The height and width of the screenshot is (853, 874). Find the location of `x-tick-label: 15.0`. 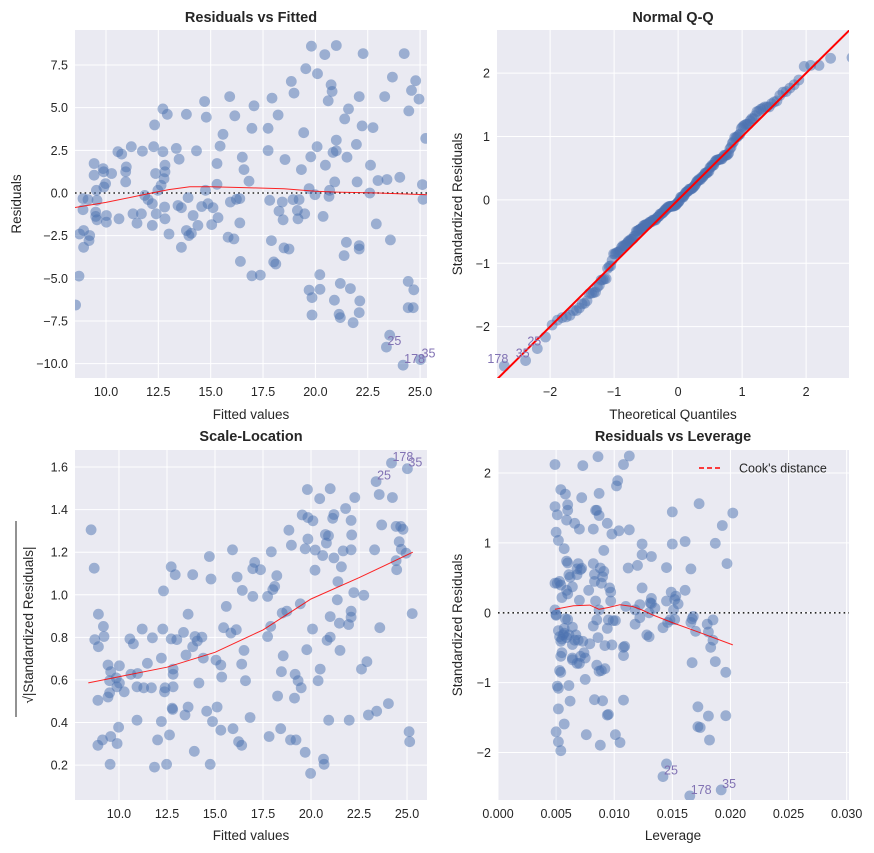

x-tick-label: 15.0 is located at coordinates (211, 392).